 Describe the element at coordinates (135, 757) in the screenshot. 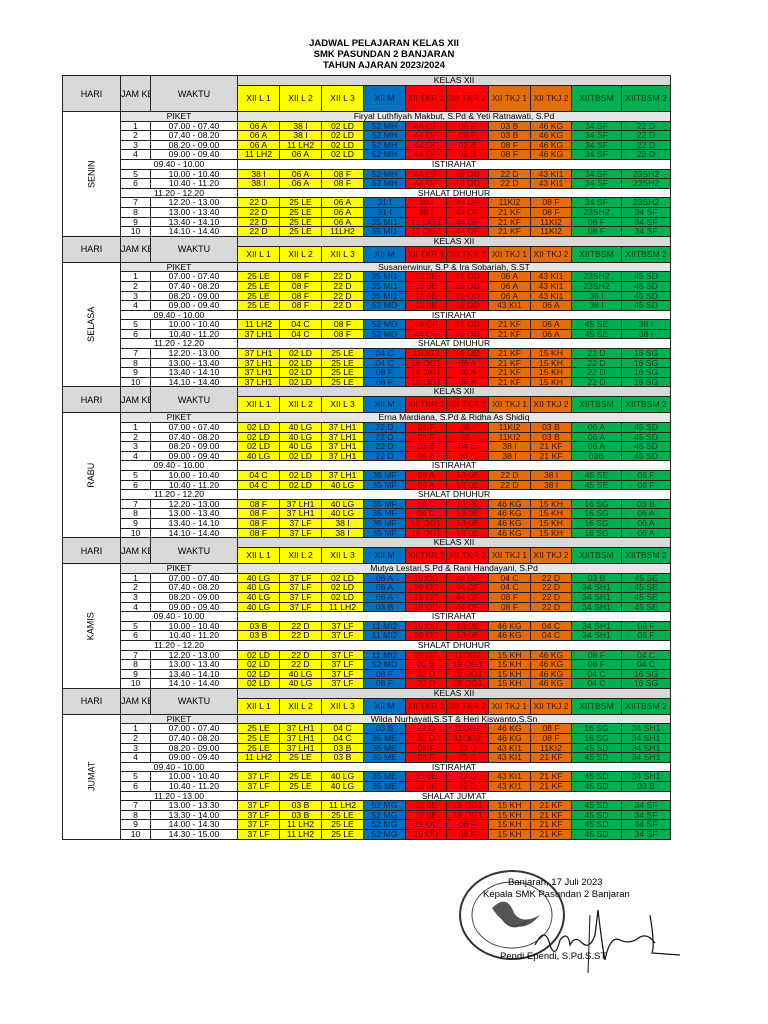

I see `jam-ke: 4` at that location.